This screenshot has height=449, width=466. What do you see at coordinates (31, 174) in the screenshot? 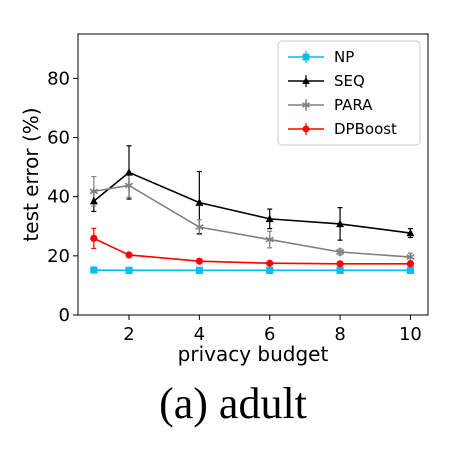
I see `y-axis-label: test error (%)` at bounding box center [31, 174].